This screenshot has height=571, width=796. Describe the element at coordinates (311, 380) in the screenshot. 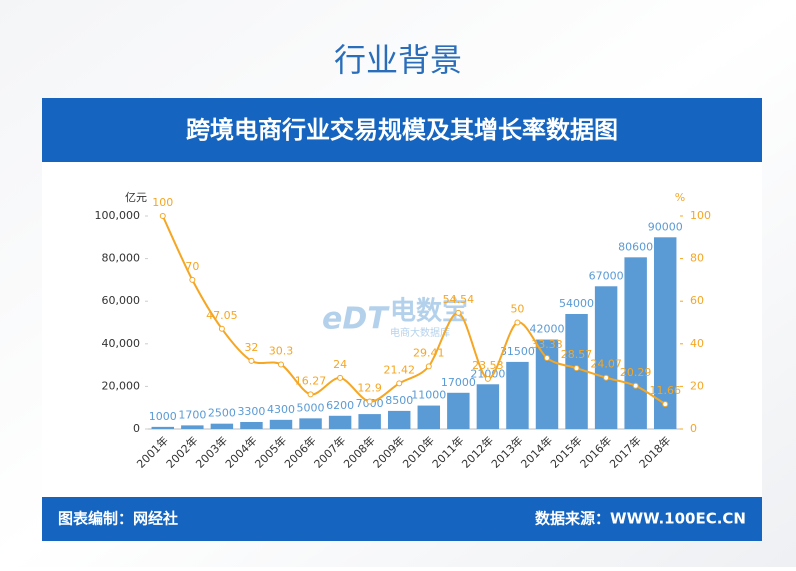

I see `line-label: 16.27` at that location.